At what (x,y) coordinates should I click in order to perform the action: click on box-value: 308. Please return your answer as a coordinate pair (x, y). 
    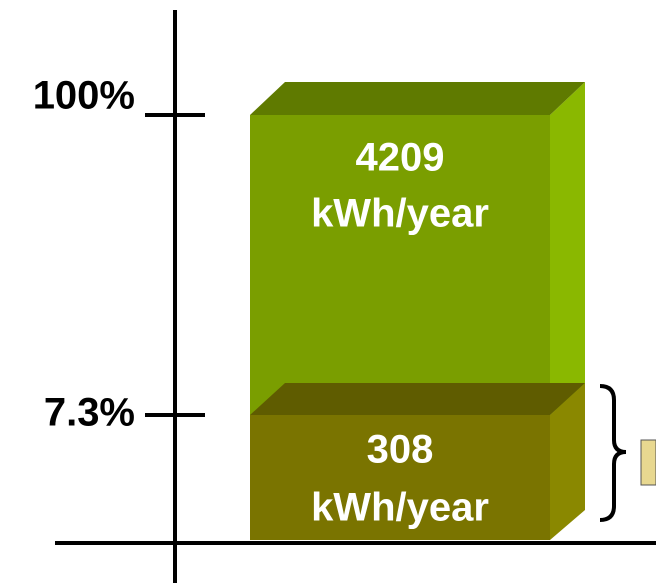
    Looking at the image, I should click on (400, 450).